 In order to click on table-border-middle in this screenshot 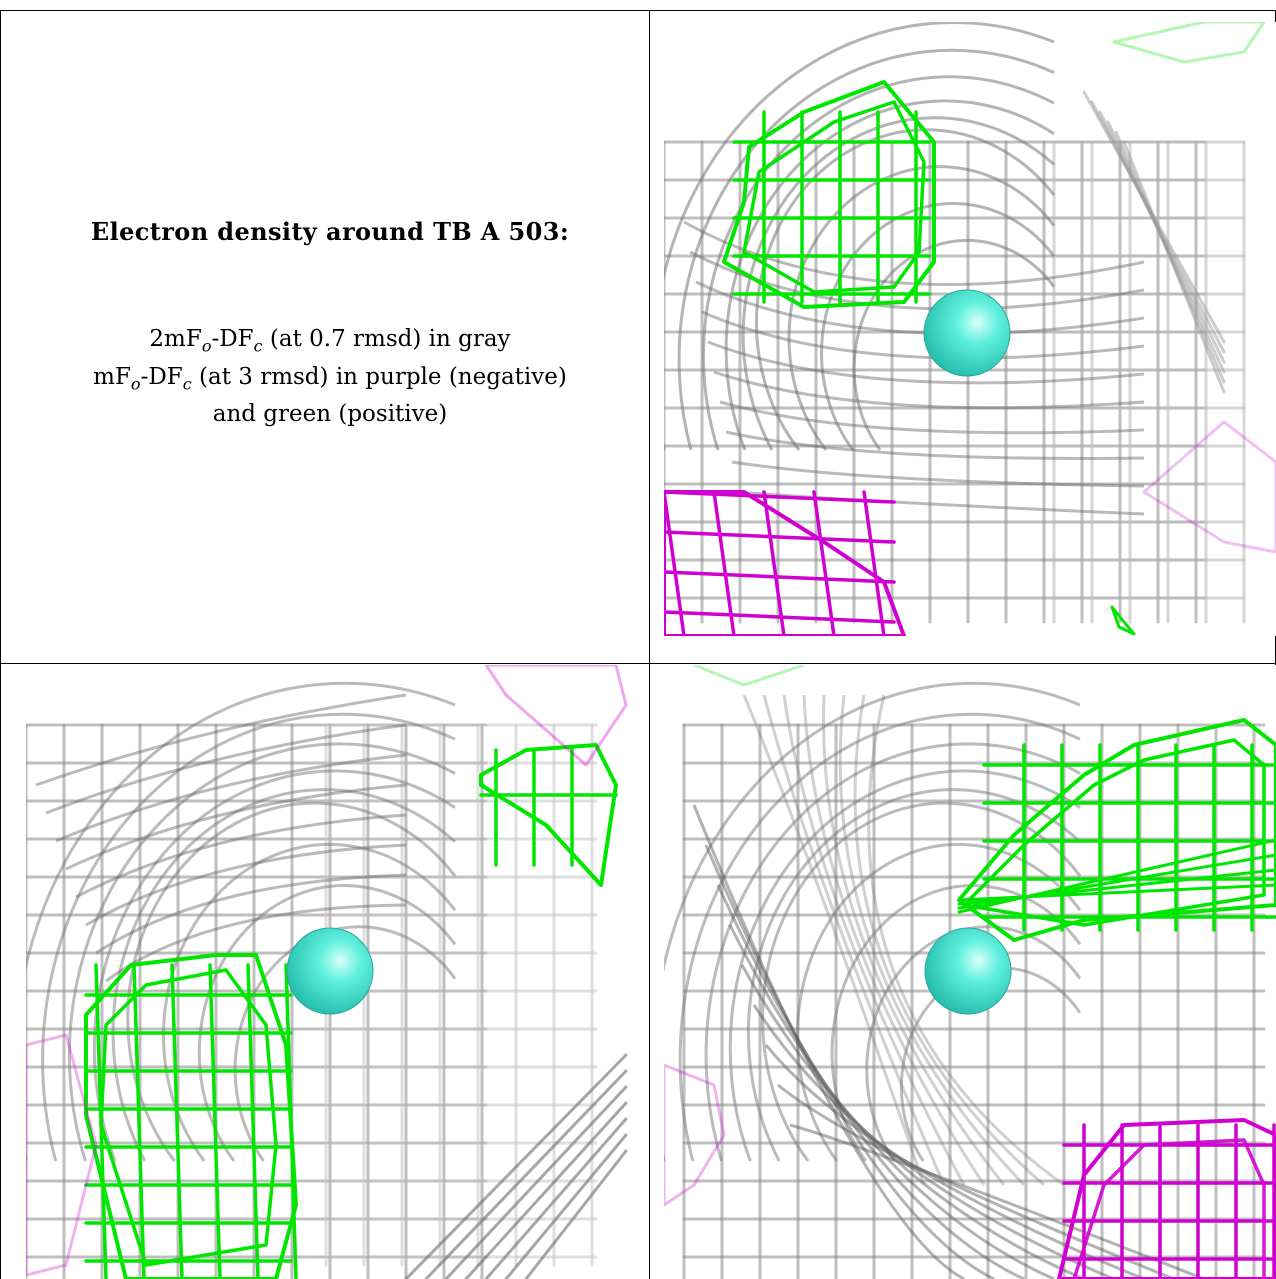, I will do `click(638, 663)`.